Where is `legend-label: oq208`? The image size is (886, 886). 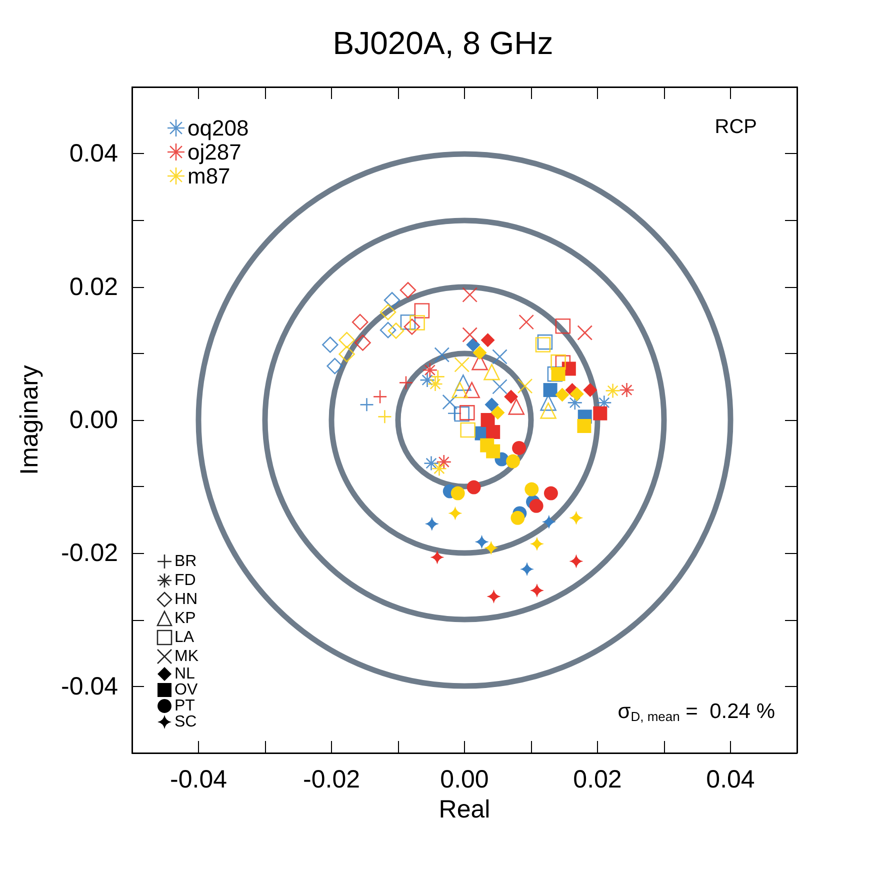
legend-label: oq208 is located at coordinates (218, 128).